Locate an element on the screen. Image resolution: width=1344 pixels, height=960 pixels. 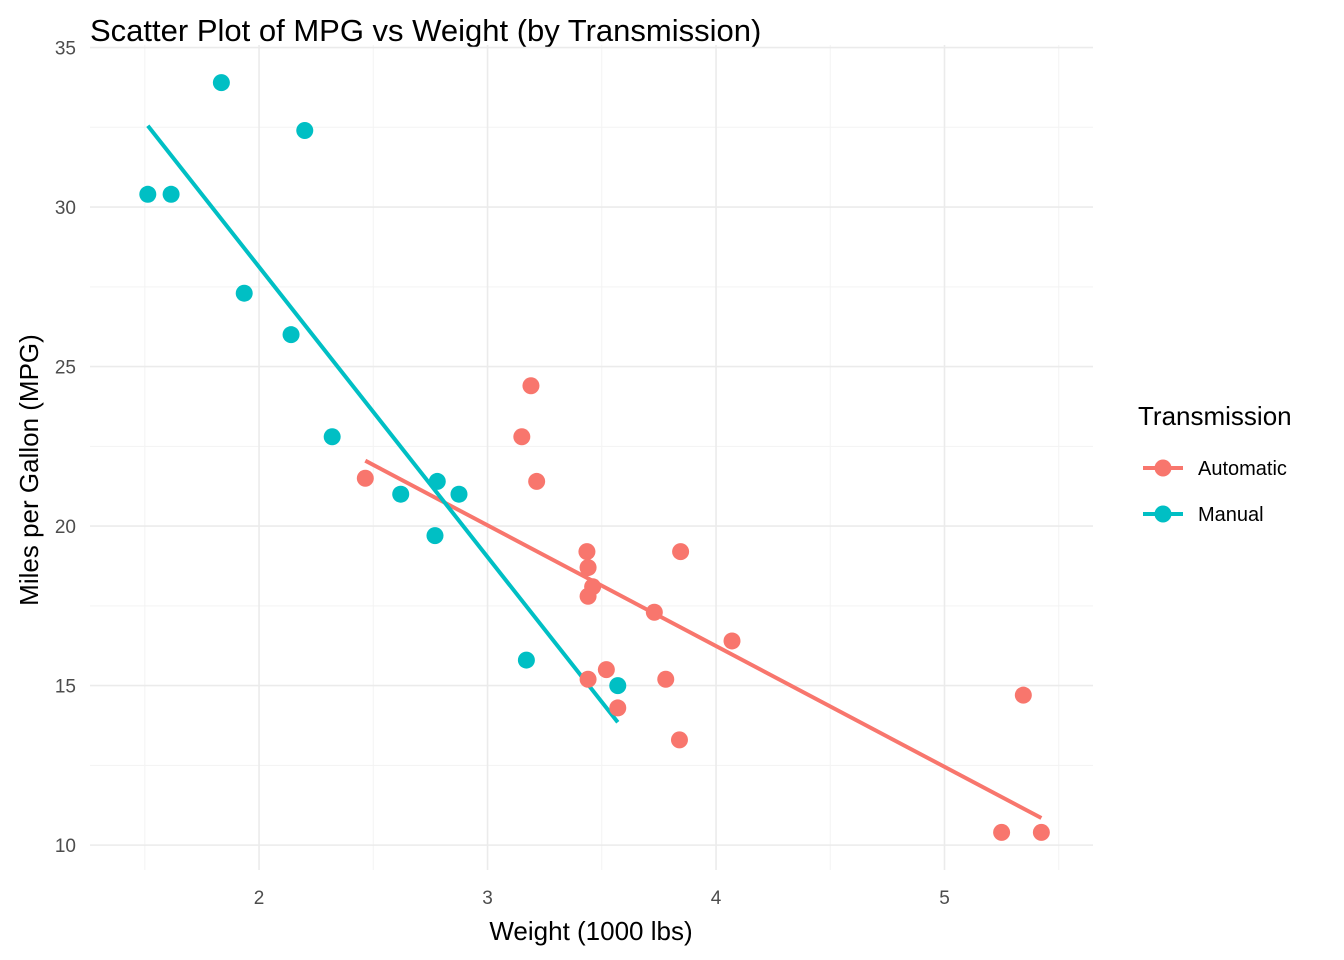
legend-title: Transmission is located at coordinates (1215, 416).